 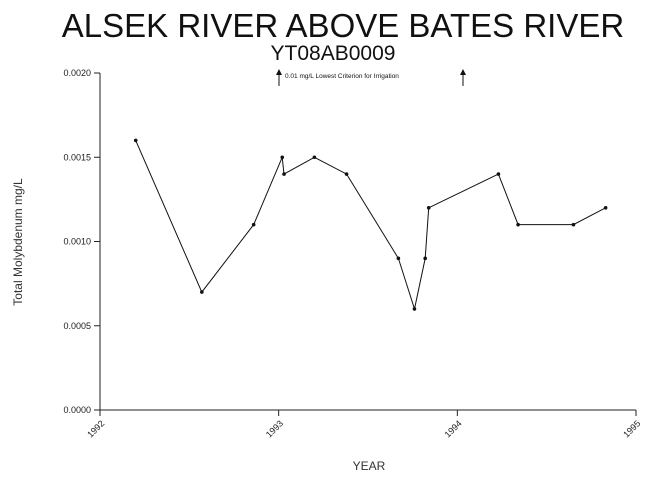 I want to click on chart-subtitle: YT08AB0009, so click(x=333, y=53).